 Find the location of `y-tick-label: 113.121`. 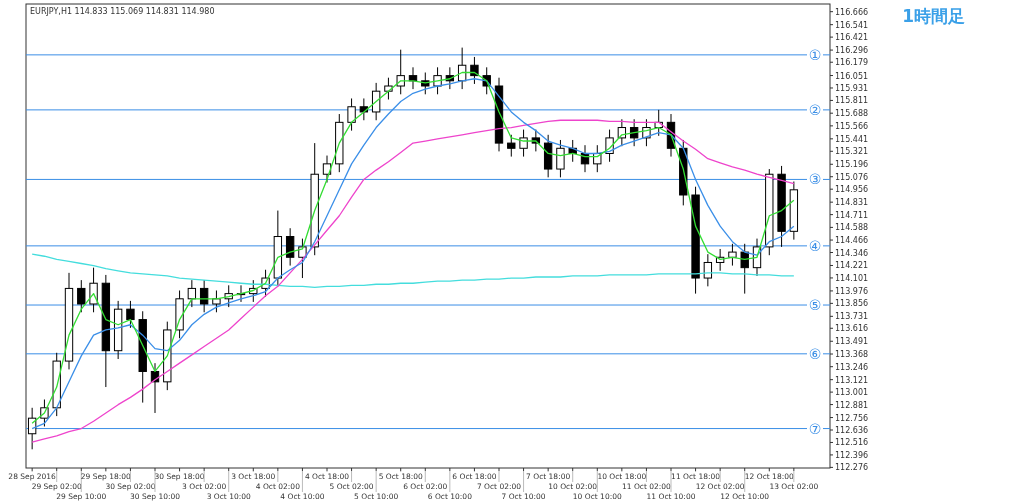

y-tick-label: 113.121 is located at coordinates (852, 380).